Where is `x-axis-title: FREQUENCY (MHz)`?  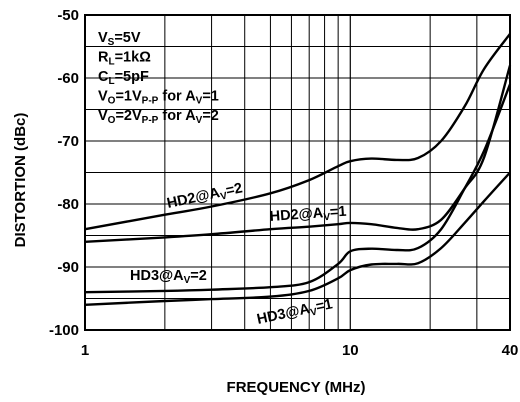
x-axis-title: FREQUENCY (MHz) is located at coordinates (296, 387).